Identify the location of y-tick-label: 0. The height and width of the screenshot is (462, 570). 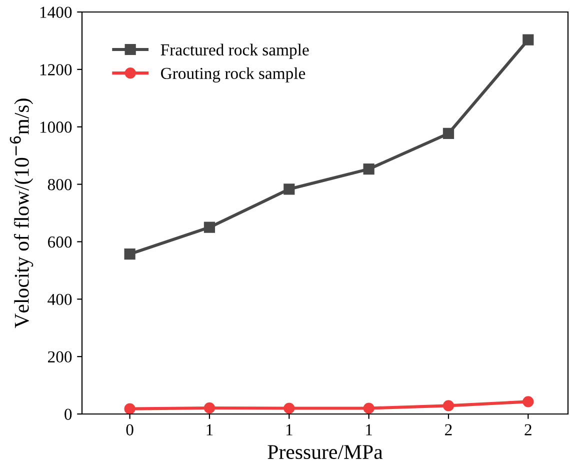
(68, 414).